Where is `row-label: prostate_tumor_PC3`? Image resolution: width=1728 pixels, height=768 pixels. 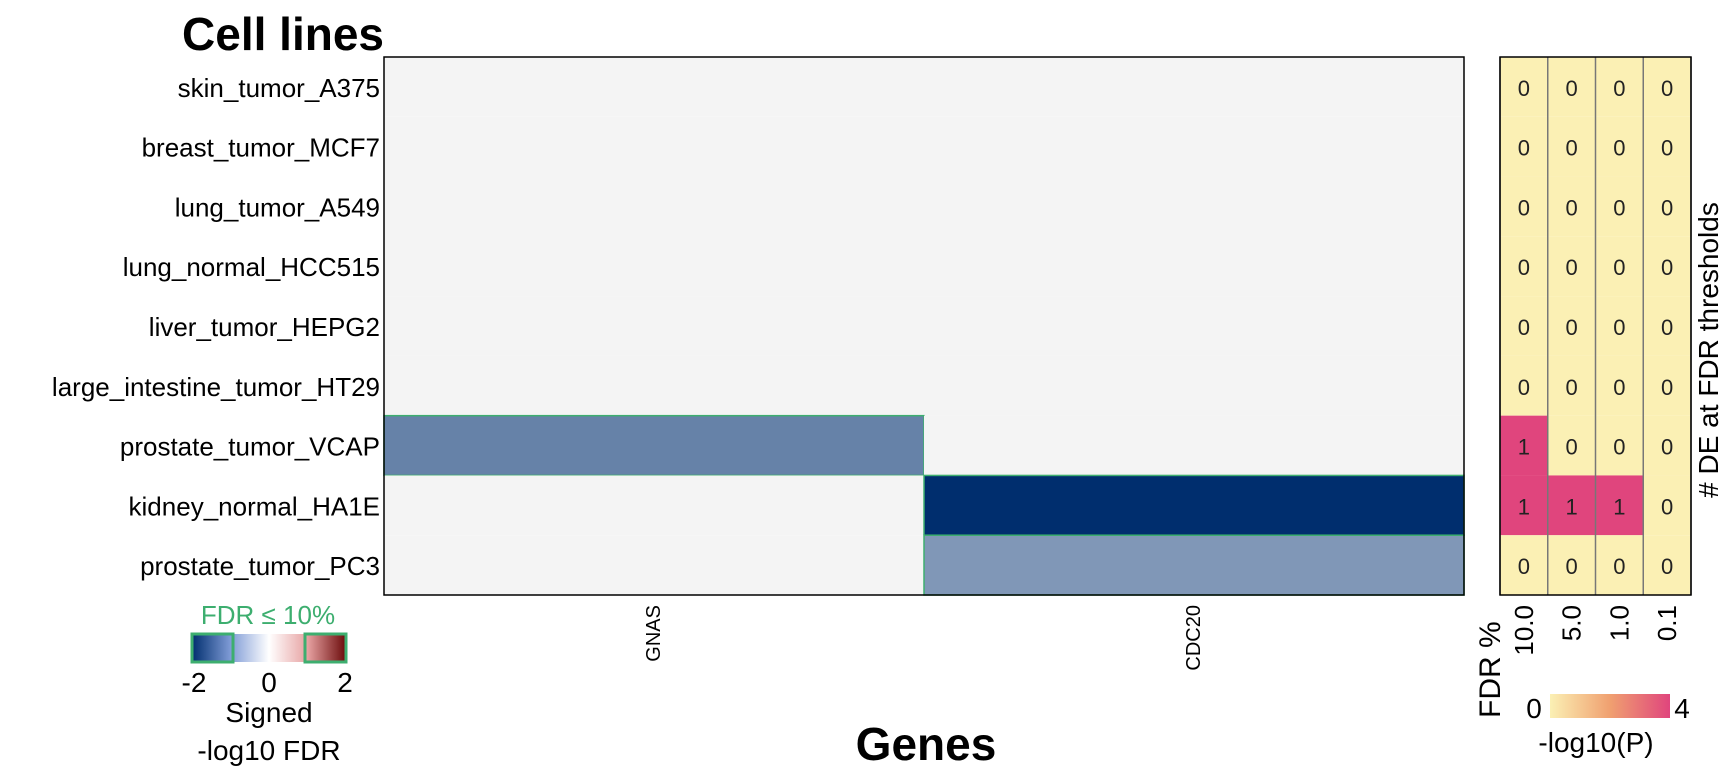
row-label: prostate_tumor_PC3 is located at coordinates (260, 566).